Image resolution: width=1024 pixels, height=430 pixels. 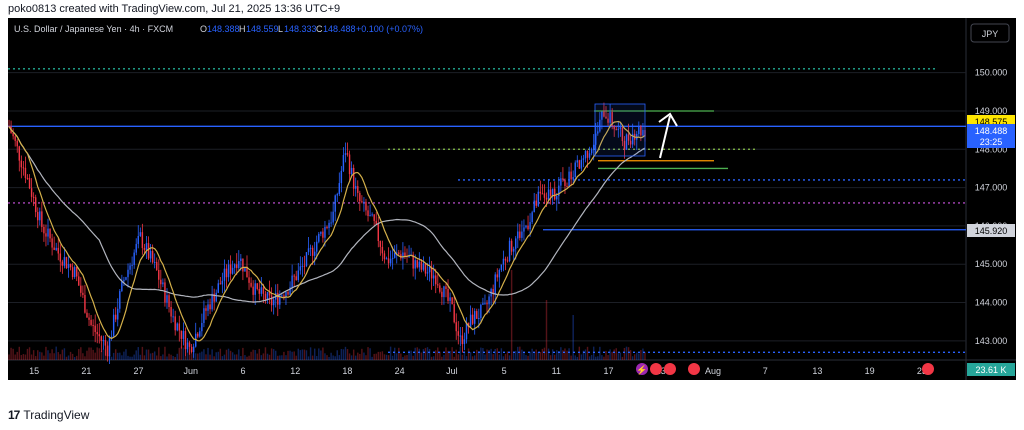 What do you see at coordinates (48, 415) in the screenshot?
I see `footer-brand: 17 TradingView` at bounding box center [48, 415].